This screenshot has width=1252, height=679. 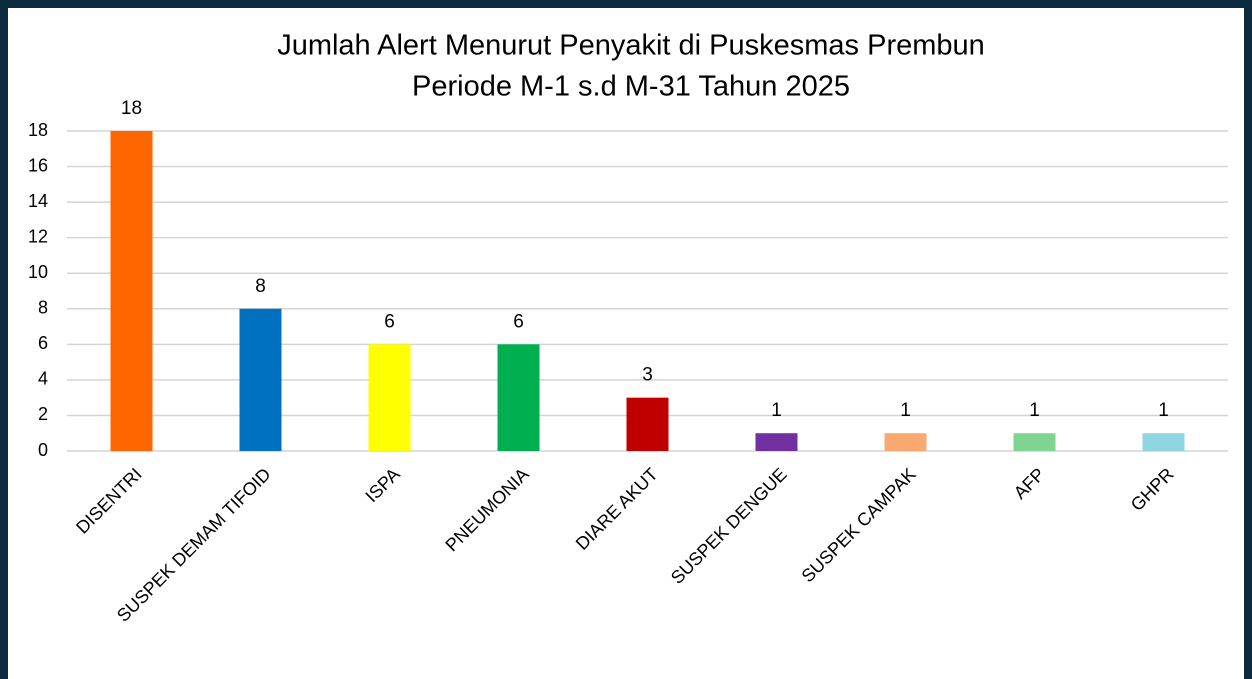 I want to click on y-tick-label: 18, so click(x=38, y=130).